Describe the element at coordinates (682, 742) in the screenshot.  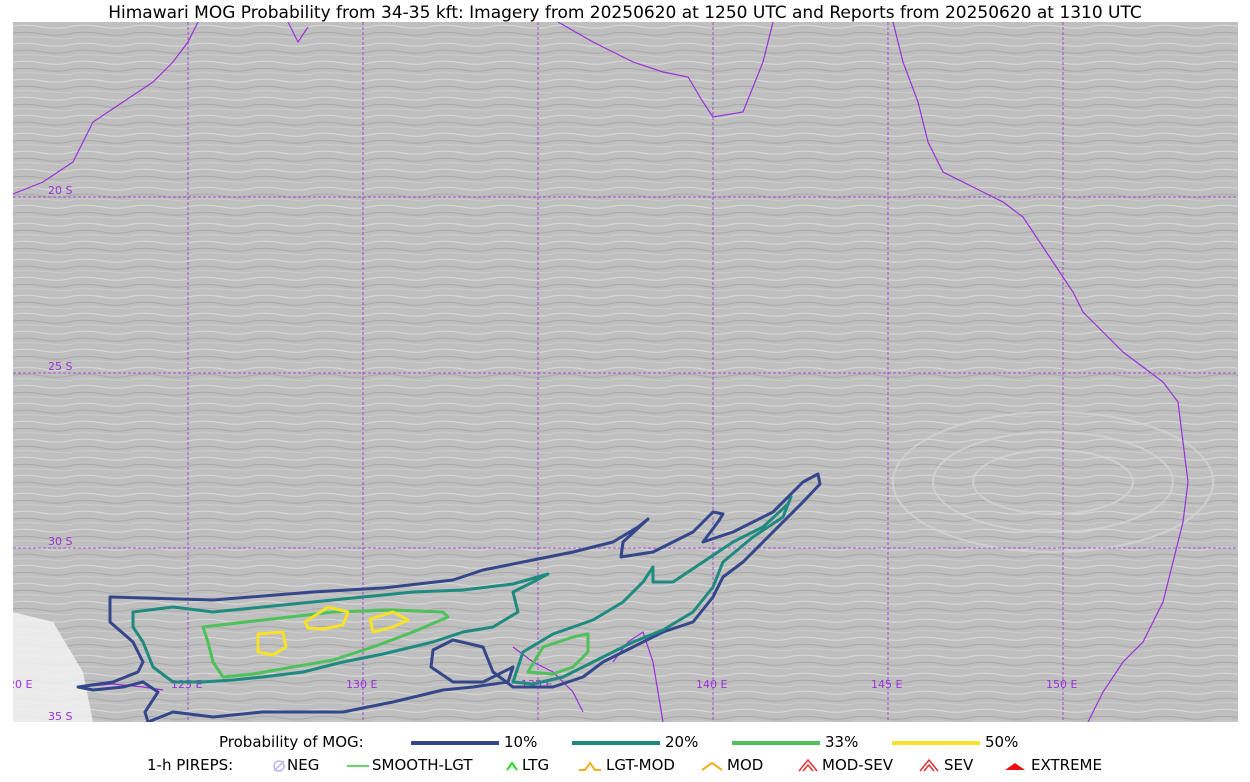
I see `legend-label-20: 20%` at that location.